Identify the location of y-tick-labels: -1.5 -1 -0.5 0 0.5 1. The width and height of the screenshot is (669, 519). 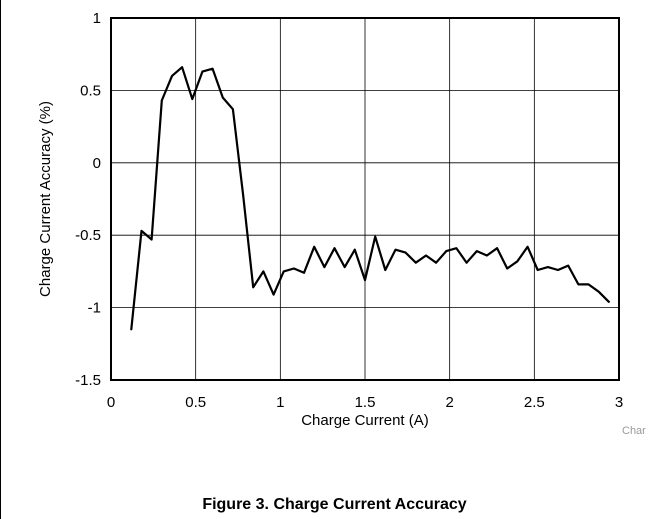
(88, 199).